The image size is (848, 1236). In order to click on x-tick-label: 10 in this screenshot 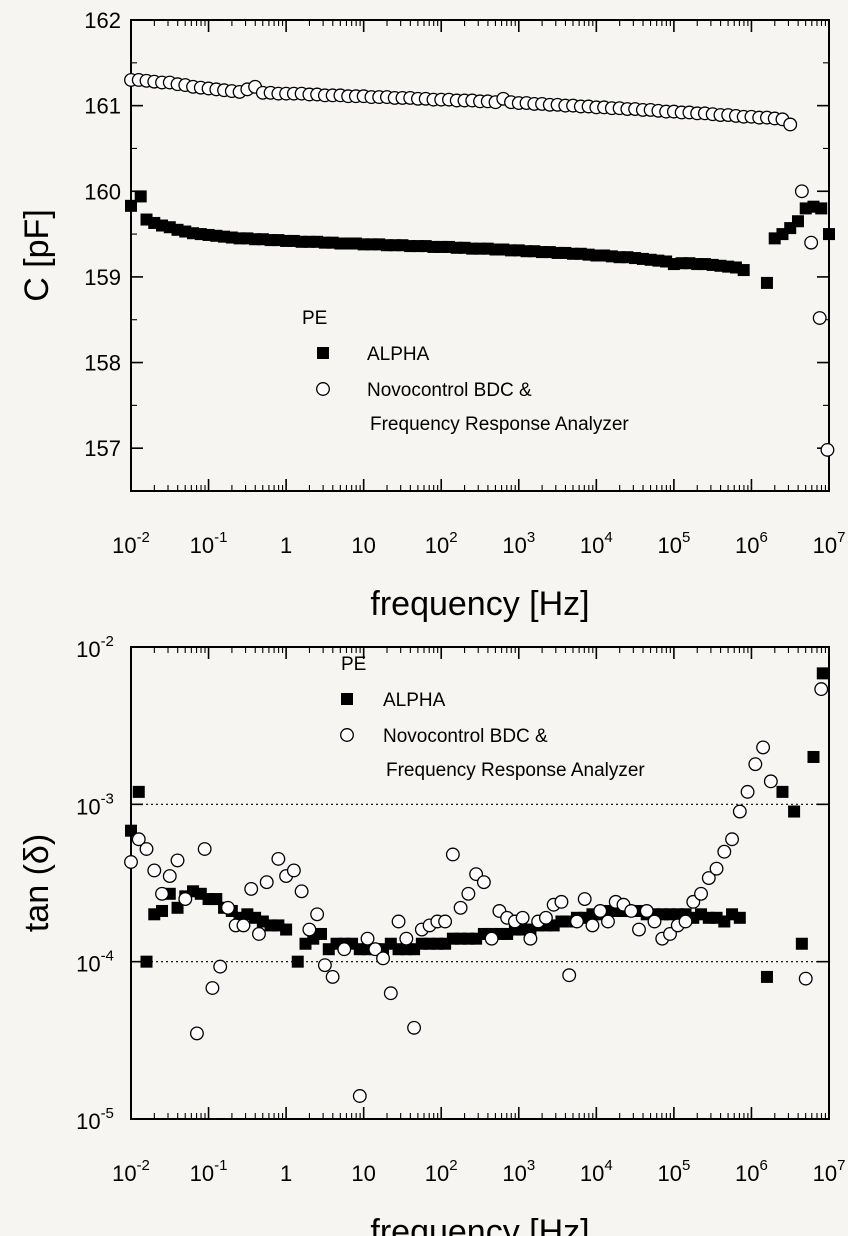, I will do `click(363, 1173)`.